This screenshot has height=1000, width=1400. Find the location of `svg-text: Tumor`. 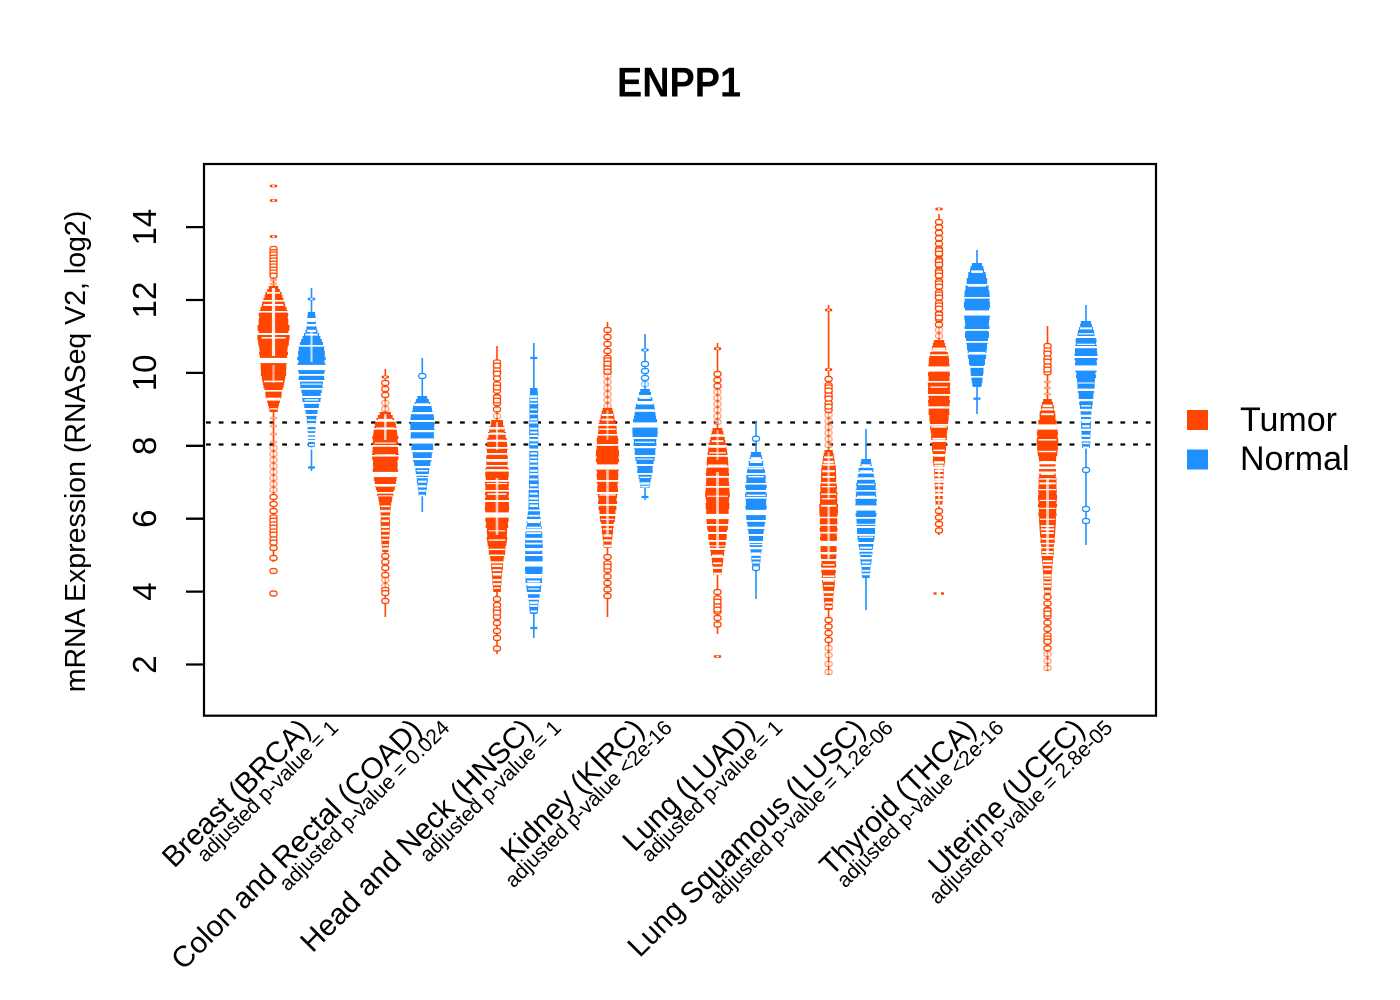

svg-text: Tumor is located at coordinates (1288, 420).